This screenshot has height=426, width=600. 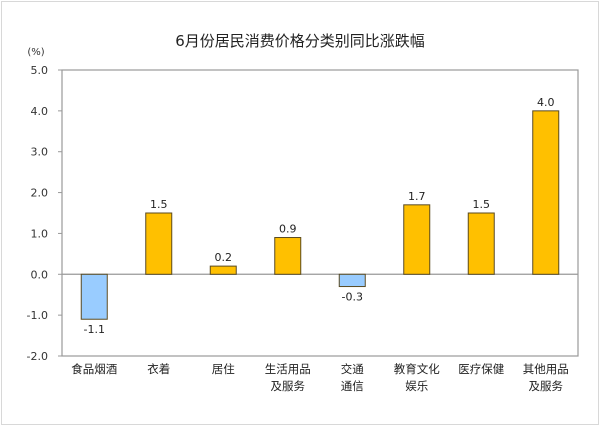 I want to click on x-category-label: 通信, so click(x=352, y=386).